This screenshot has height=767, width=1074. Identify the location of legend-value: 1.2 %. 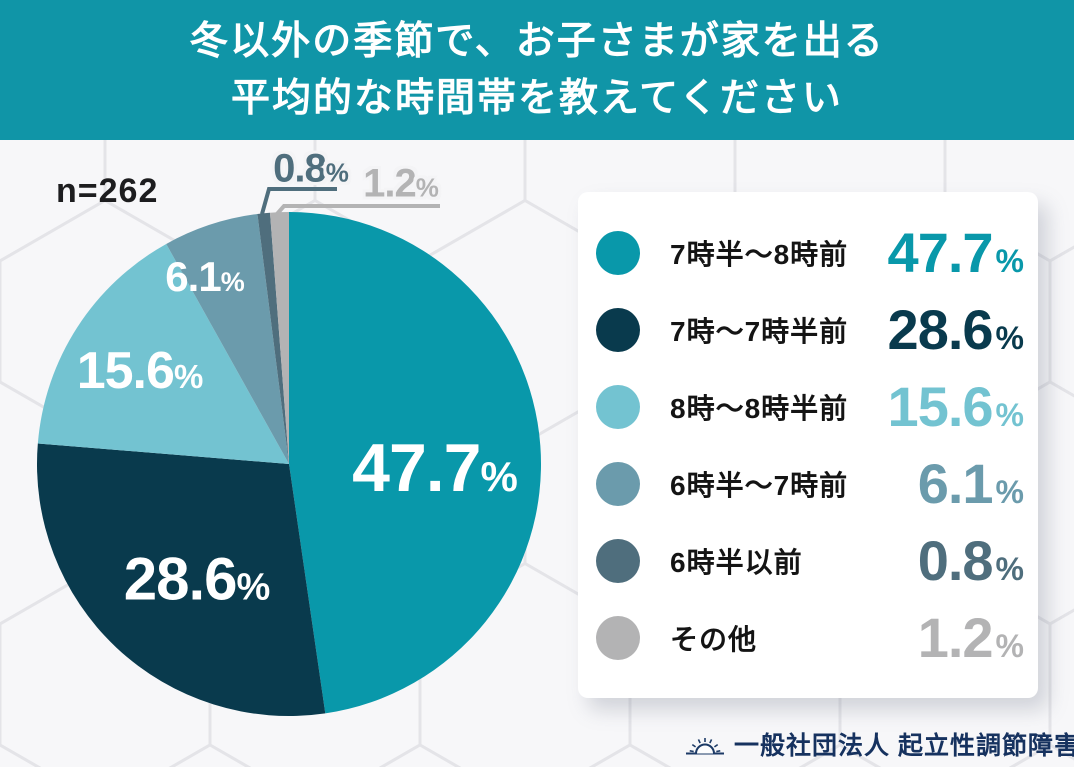
(971, 637).